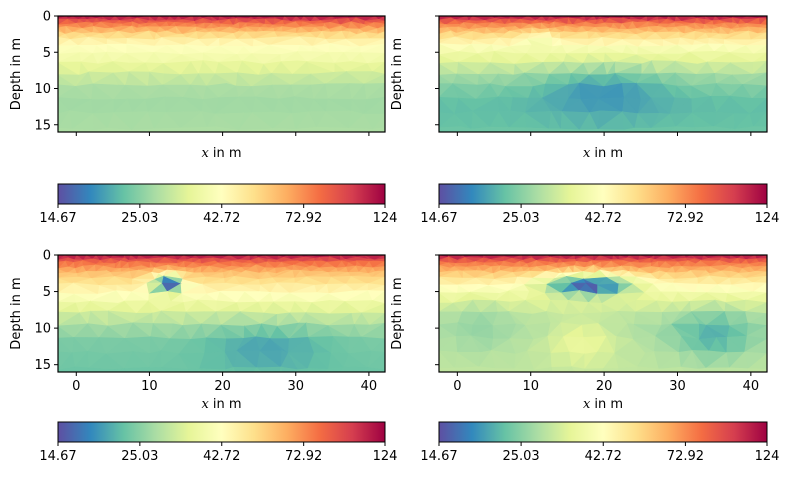  I want to click on mesh-bottom-left, so click(221, 313).